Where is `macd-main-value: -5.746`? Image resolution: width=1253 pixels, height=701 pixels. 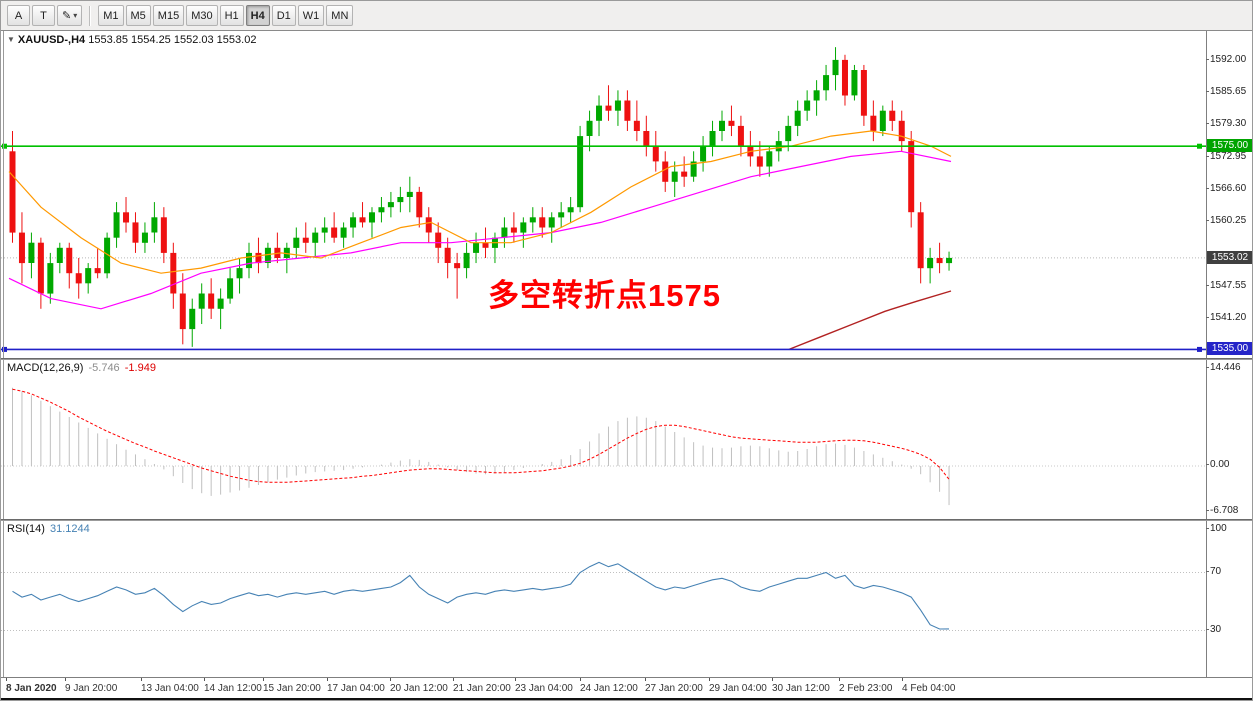
macd-main-value: -5.746 is located at coordinates (104, 368).